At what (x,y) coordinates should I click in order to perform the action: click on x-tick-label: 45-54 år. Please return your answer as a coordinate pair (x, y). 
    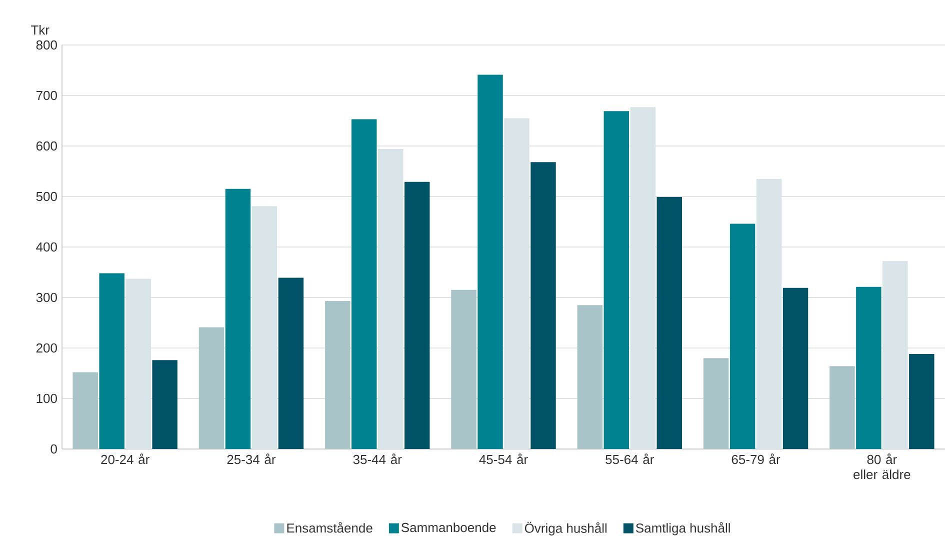
    Looking at the image, I should click on (503, 459).